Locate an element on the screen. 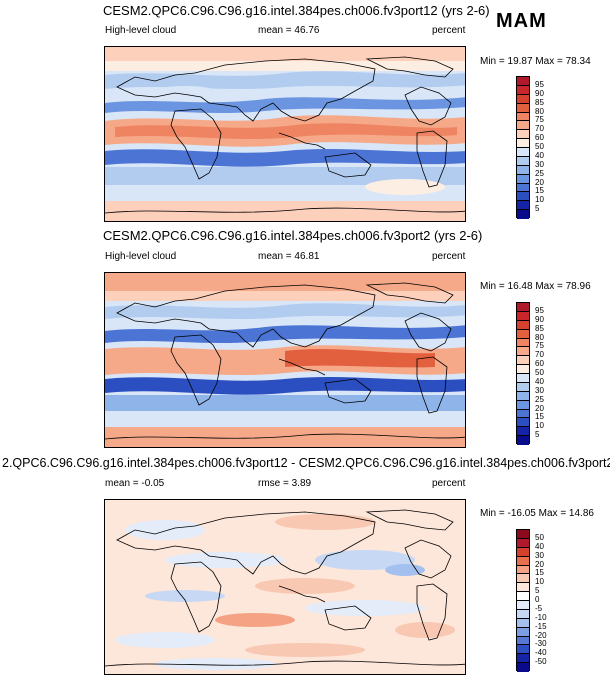 The height and width of the screenshot is (681, 610). season-label: MAM is located at coordinates (521, 21).